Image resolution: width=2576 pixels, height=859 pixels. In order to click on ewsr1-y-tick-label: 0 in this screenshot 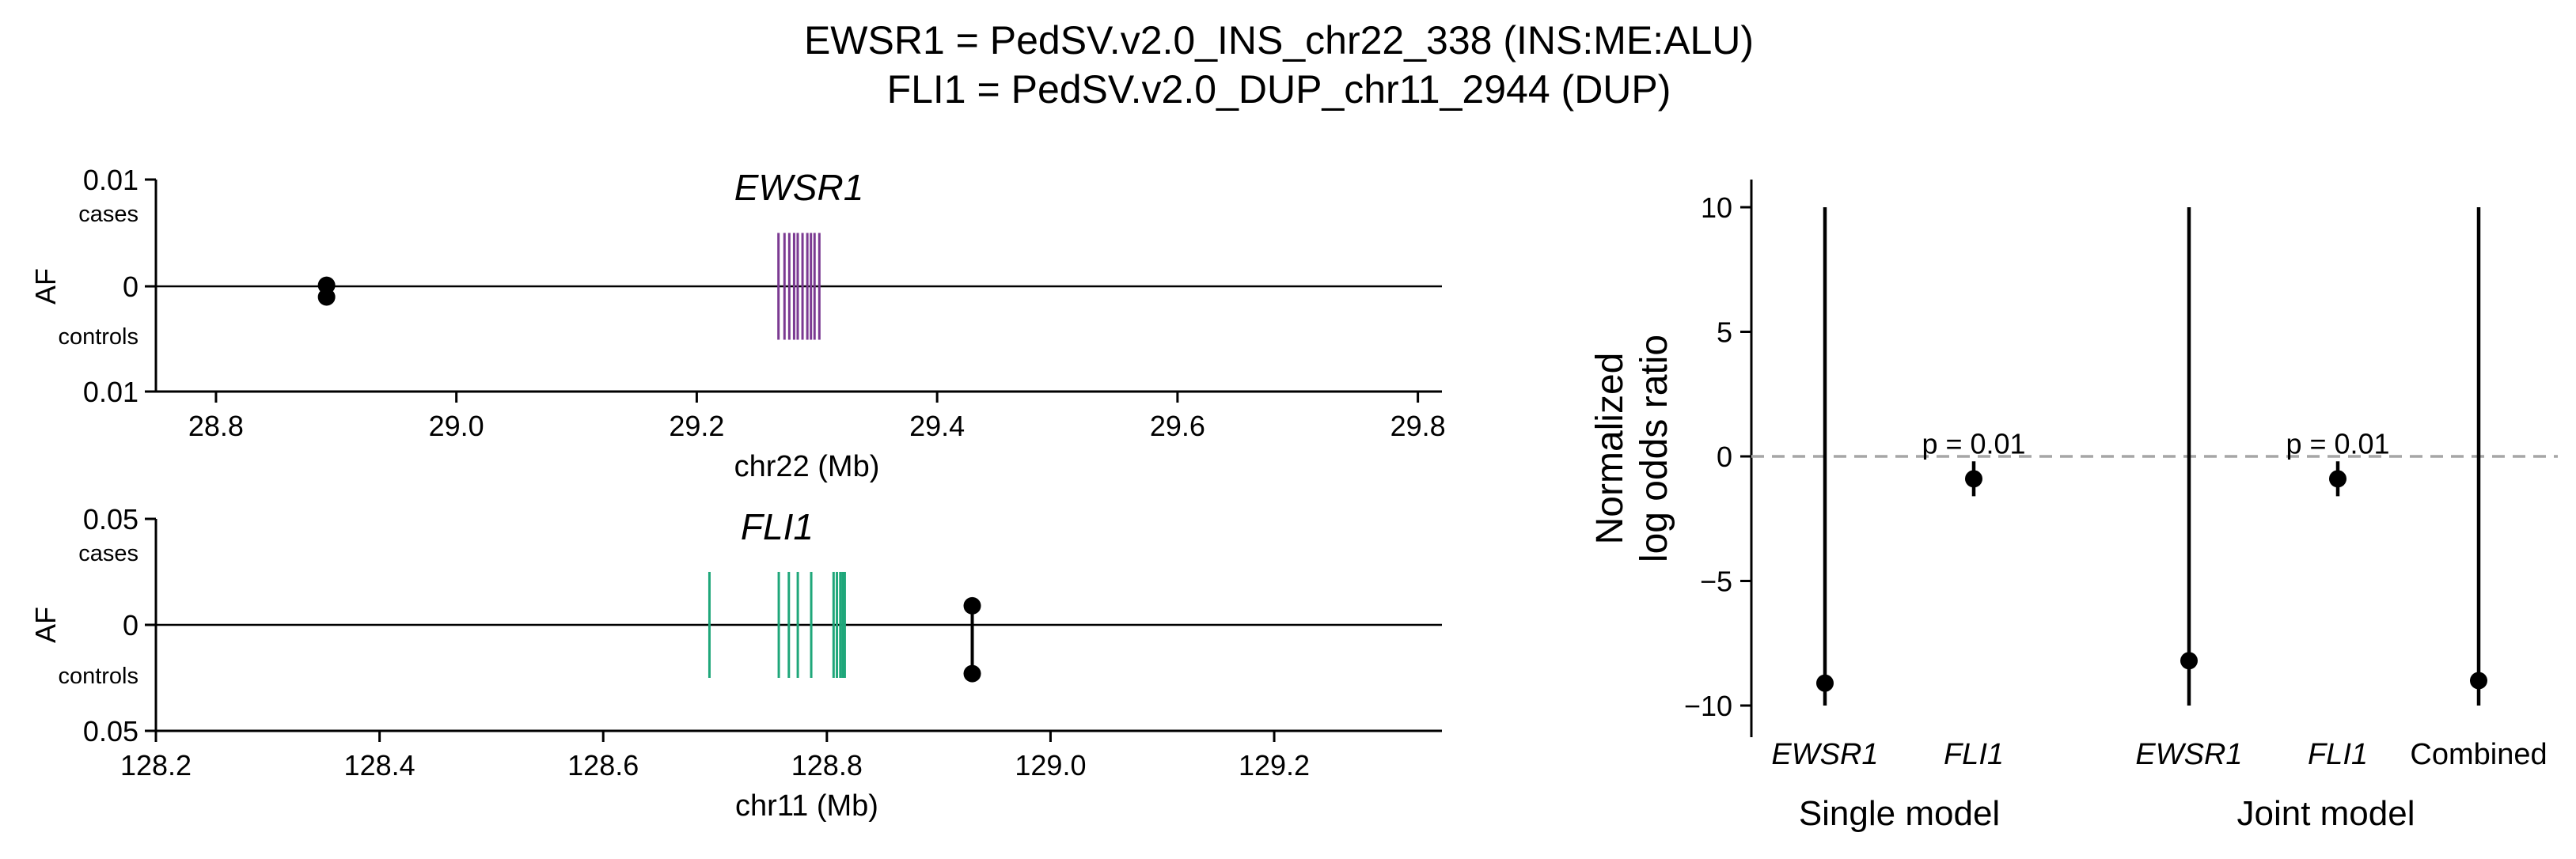, I will do `click(130, 287)`.